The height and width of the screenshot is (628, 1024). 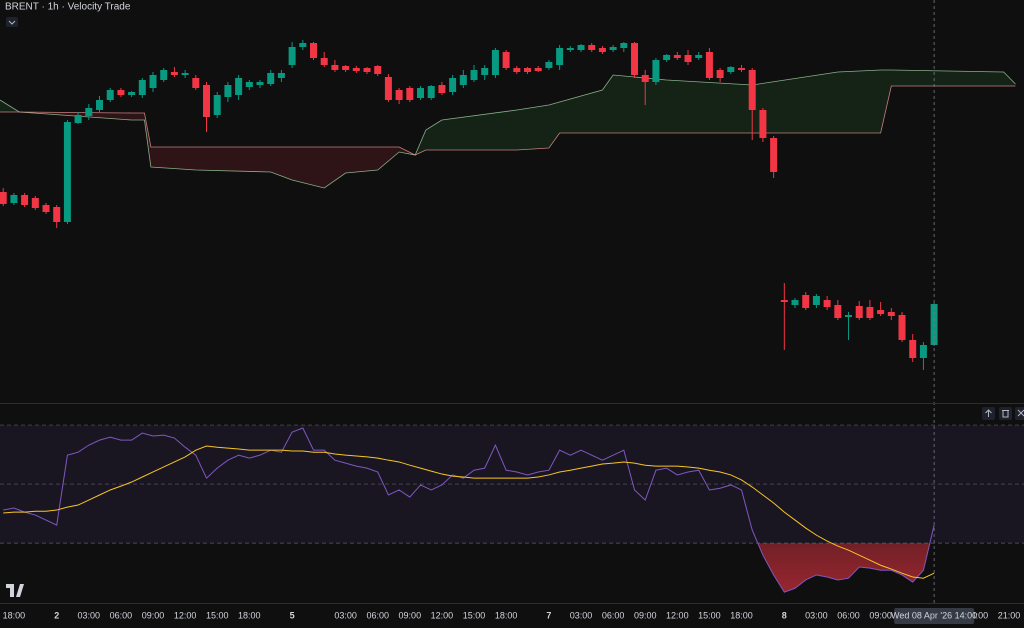 I want to click on x-tick-label: 5, so click(x=292, y=615).